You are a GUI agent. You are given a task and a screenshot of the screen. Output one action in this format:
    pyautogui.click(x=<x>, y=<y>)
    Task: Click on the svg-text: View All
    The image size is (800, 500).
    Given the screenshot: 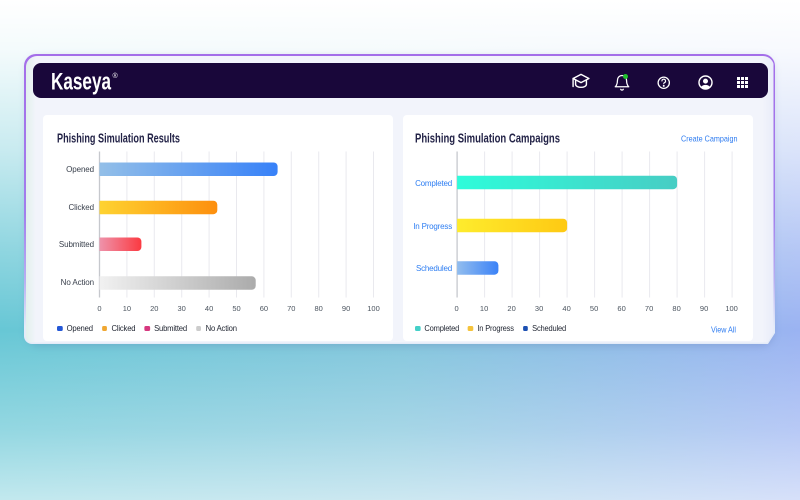 What is the action you would take?
    pyautogui.click(x=723, y=329)
    